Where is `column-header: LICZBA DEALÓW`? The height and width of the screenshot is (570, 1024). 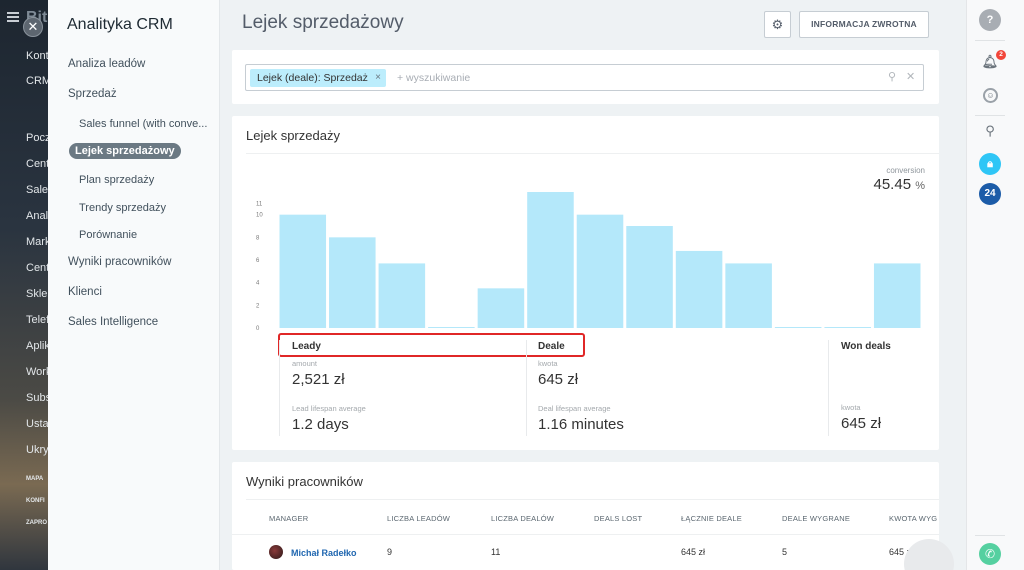
column-header: LICZBA DEALÓW is located at coordinates (523, 518).